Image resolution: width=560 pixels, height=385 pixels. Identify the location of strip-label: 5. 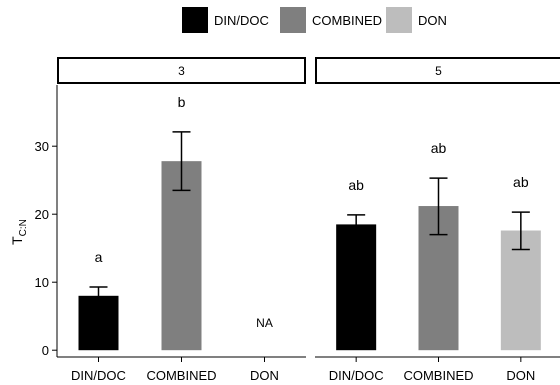
(438, 71).